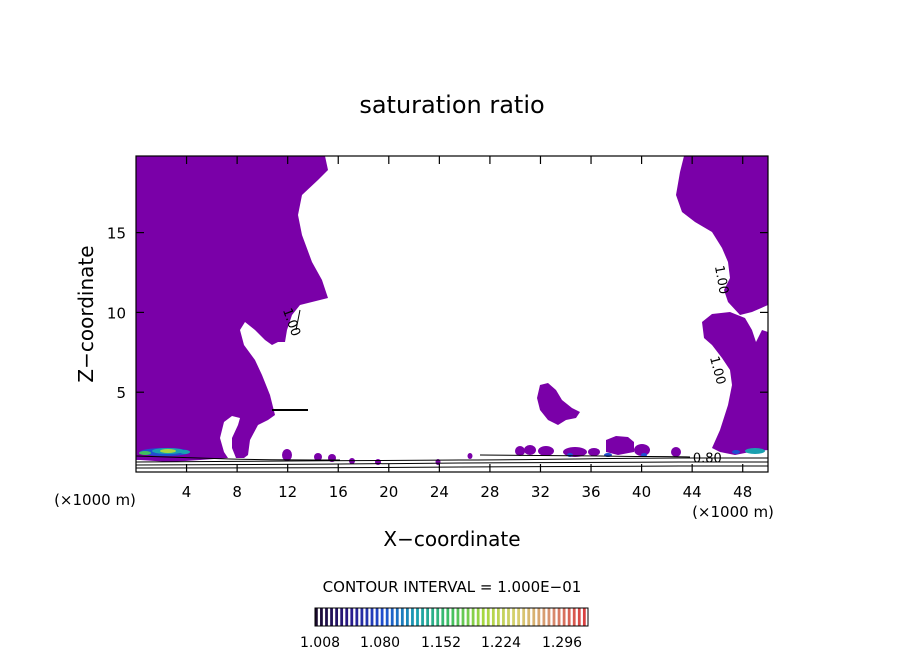 The width and height of the screenshot is (904, 654). What do you see at coordinates (380, 643) in the screenshot?
I see `colorbar-tick-label: 1.080` at bounding box center [380, 643].